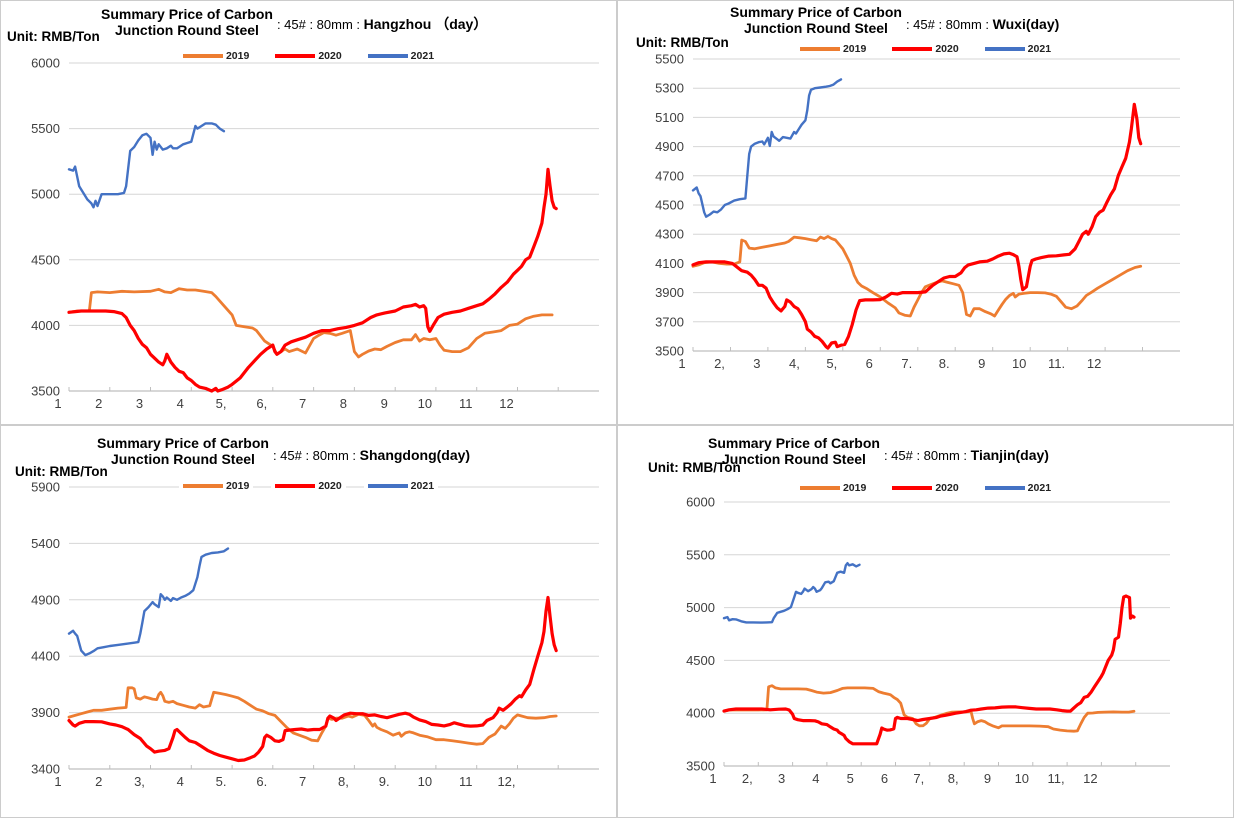 This screenshot has width=1234, height=818. I want to click on x-axis-tick-label: 11, so click(466, 781).